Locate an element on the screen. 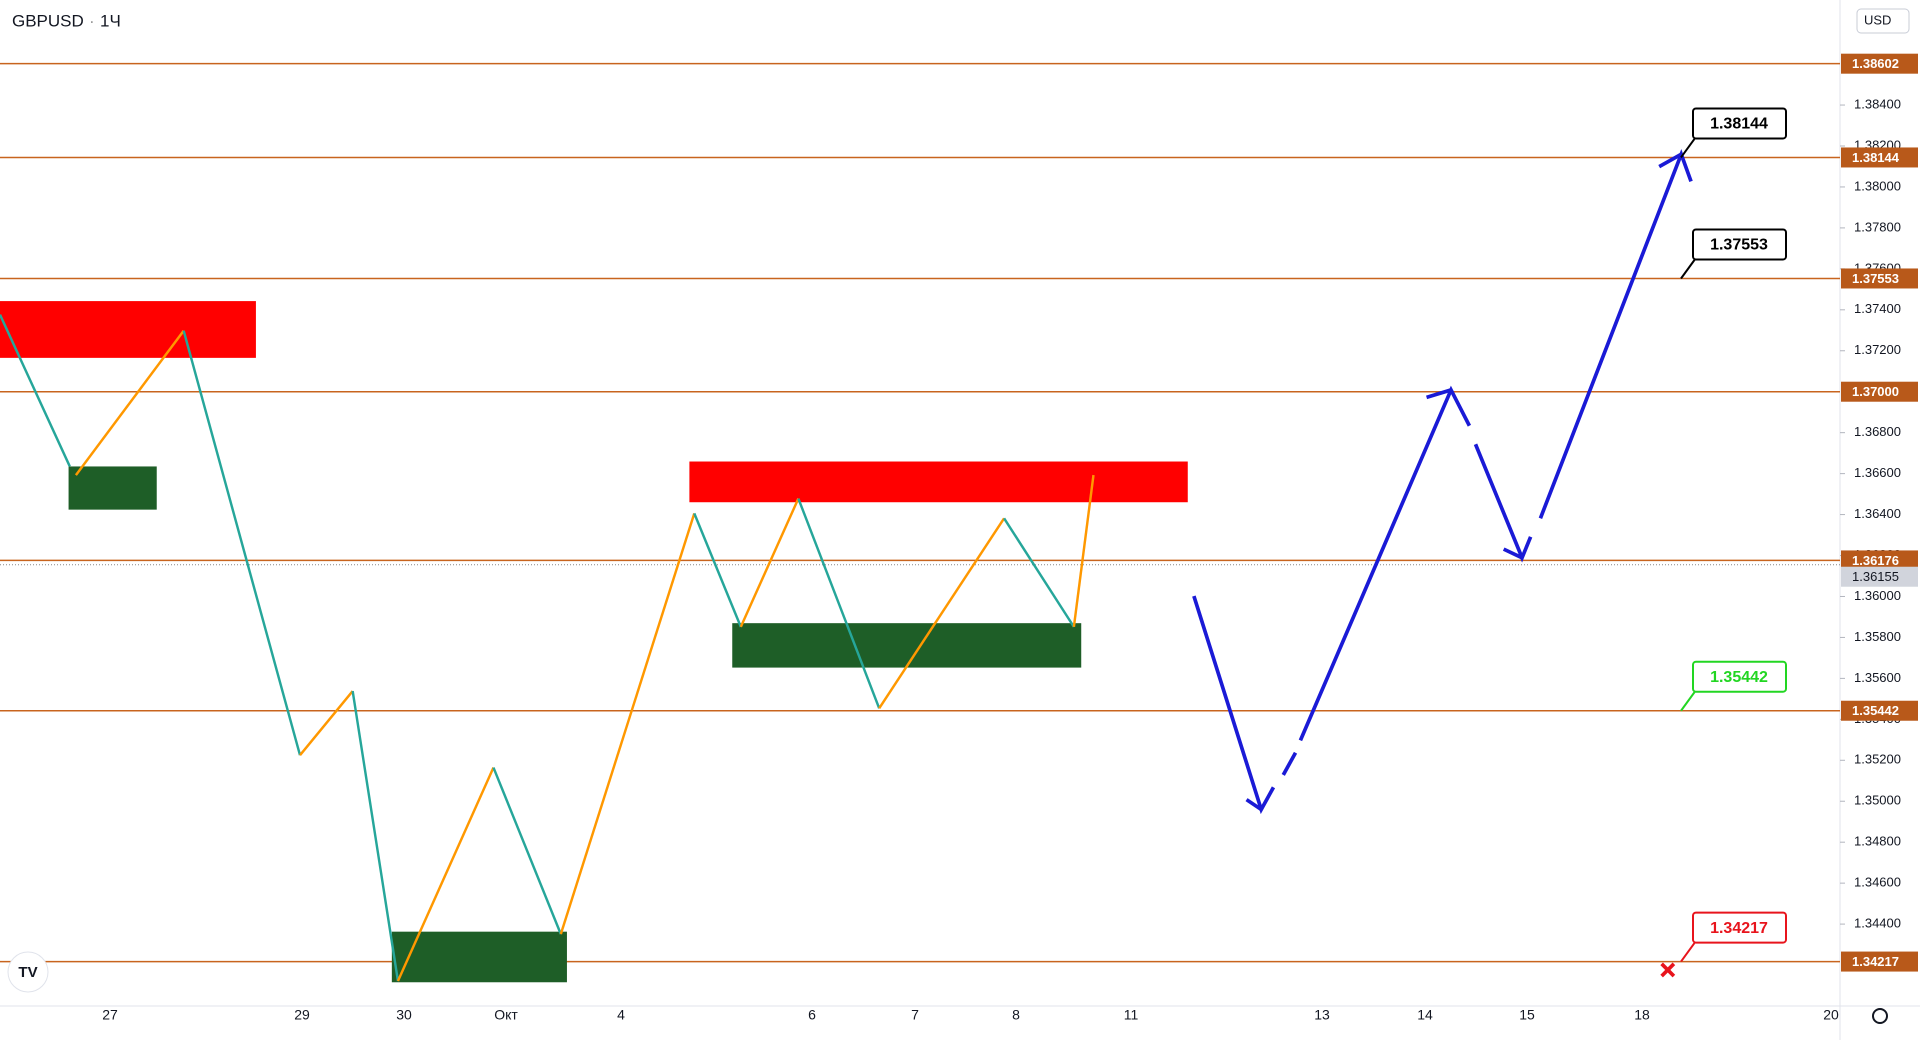 The image size is (1920, 1040). level-label: 1.34217 is located at coordinates (1875, 961).